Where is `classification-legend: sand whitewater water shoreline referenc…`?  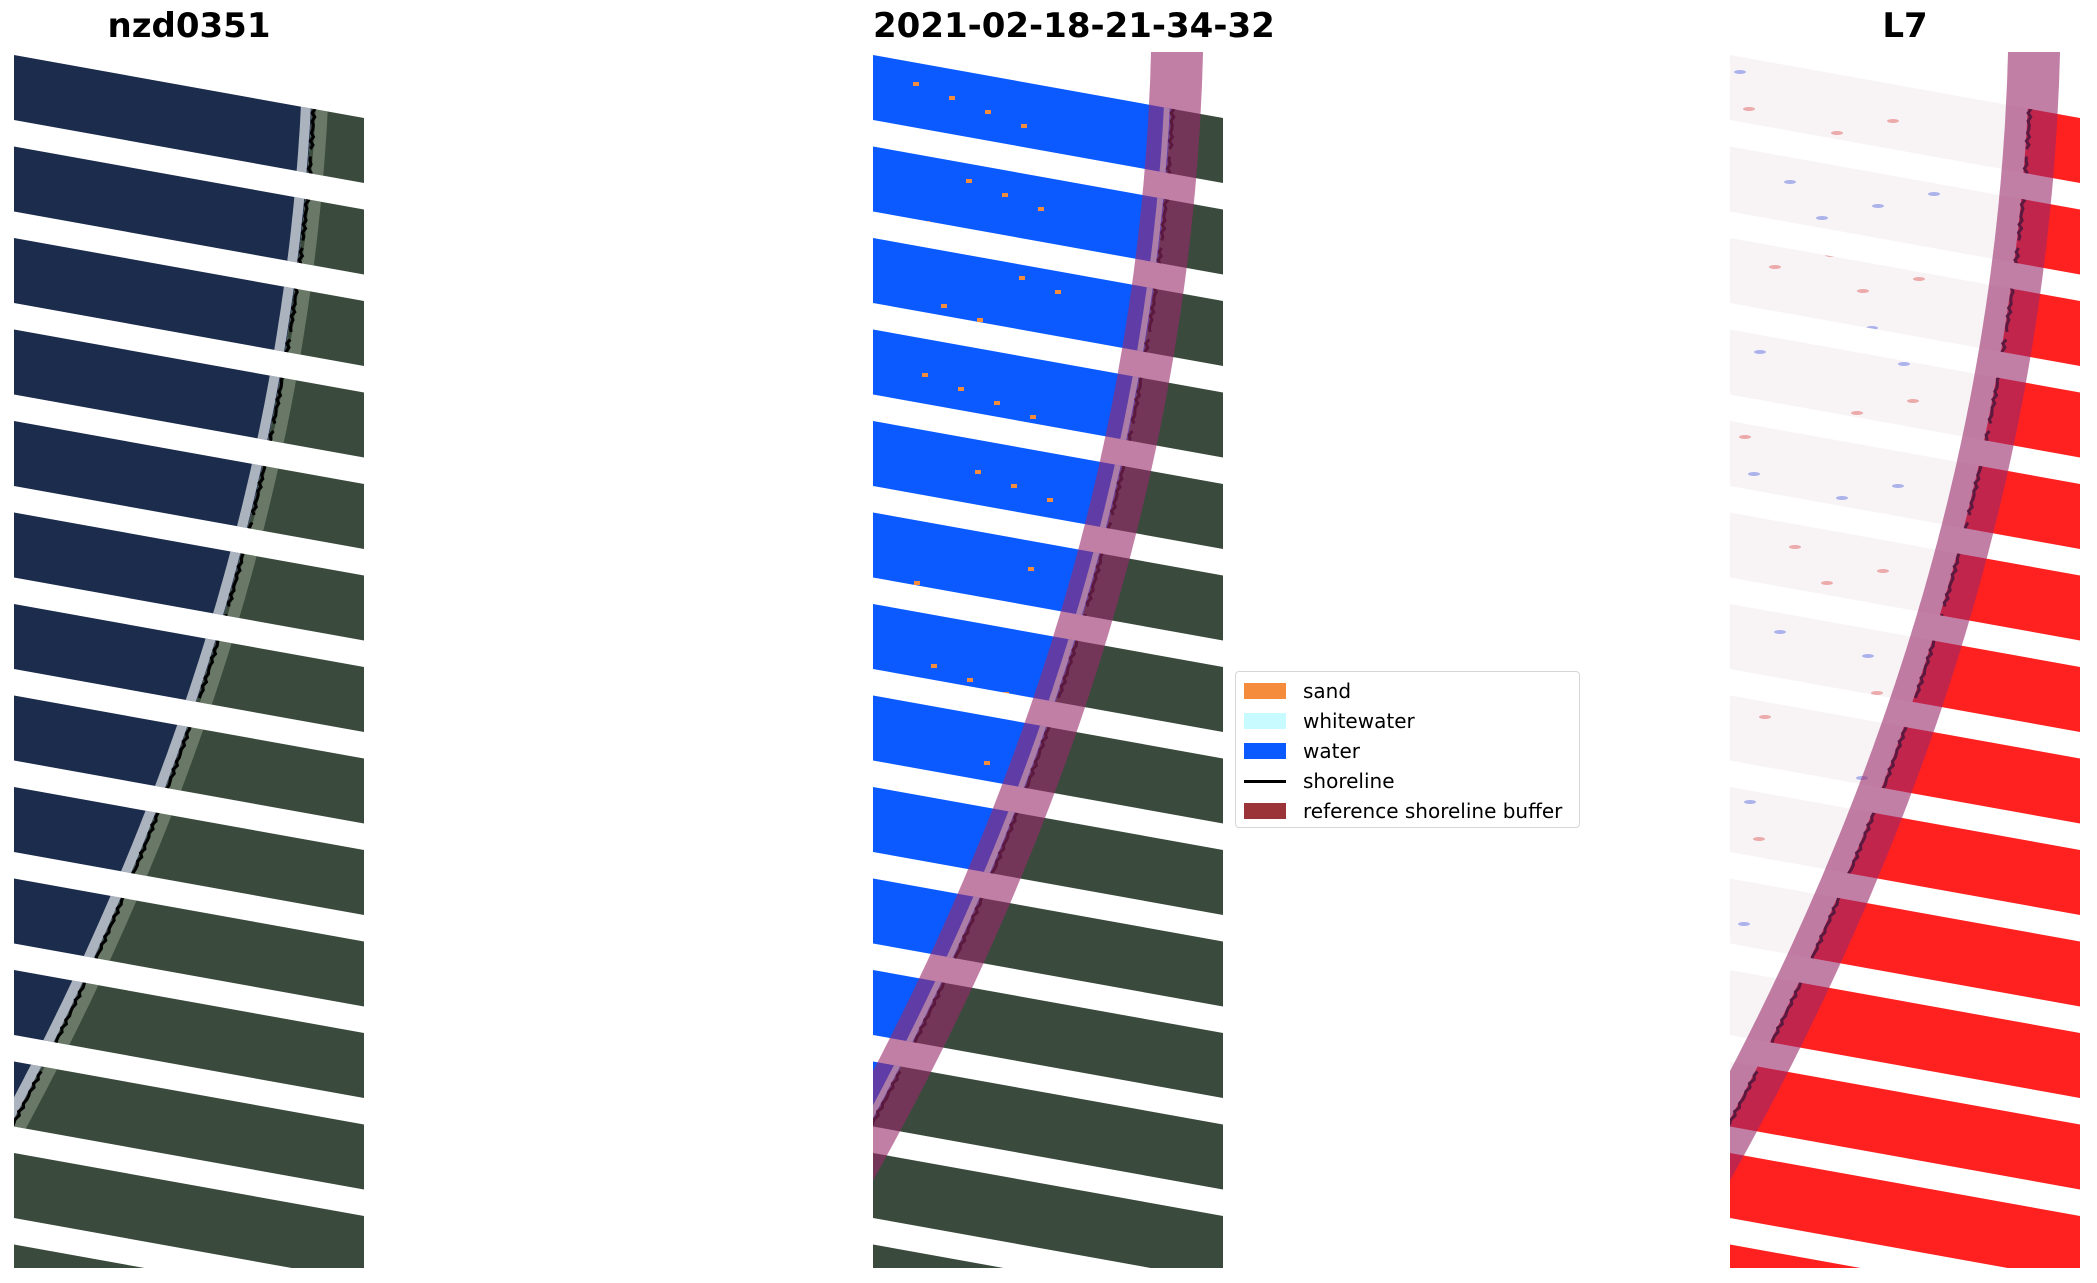
classification-legend: sand whitewater water shoreline referenc… is located at coordinates (1407, 749).